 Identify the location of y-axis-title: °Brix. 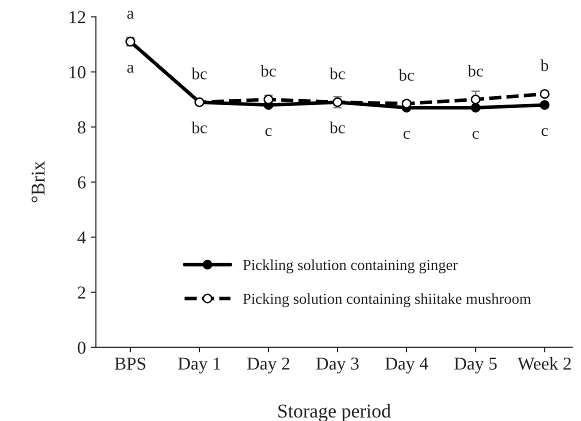
(38, 181).